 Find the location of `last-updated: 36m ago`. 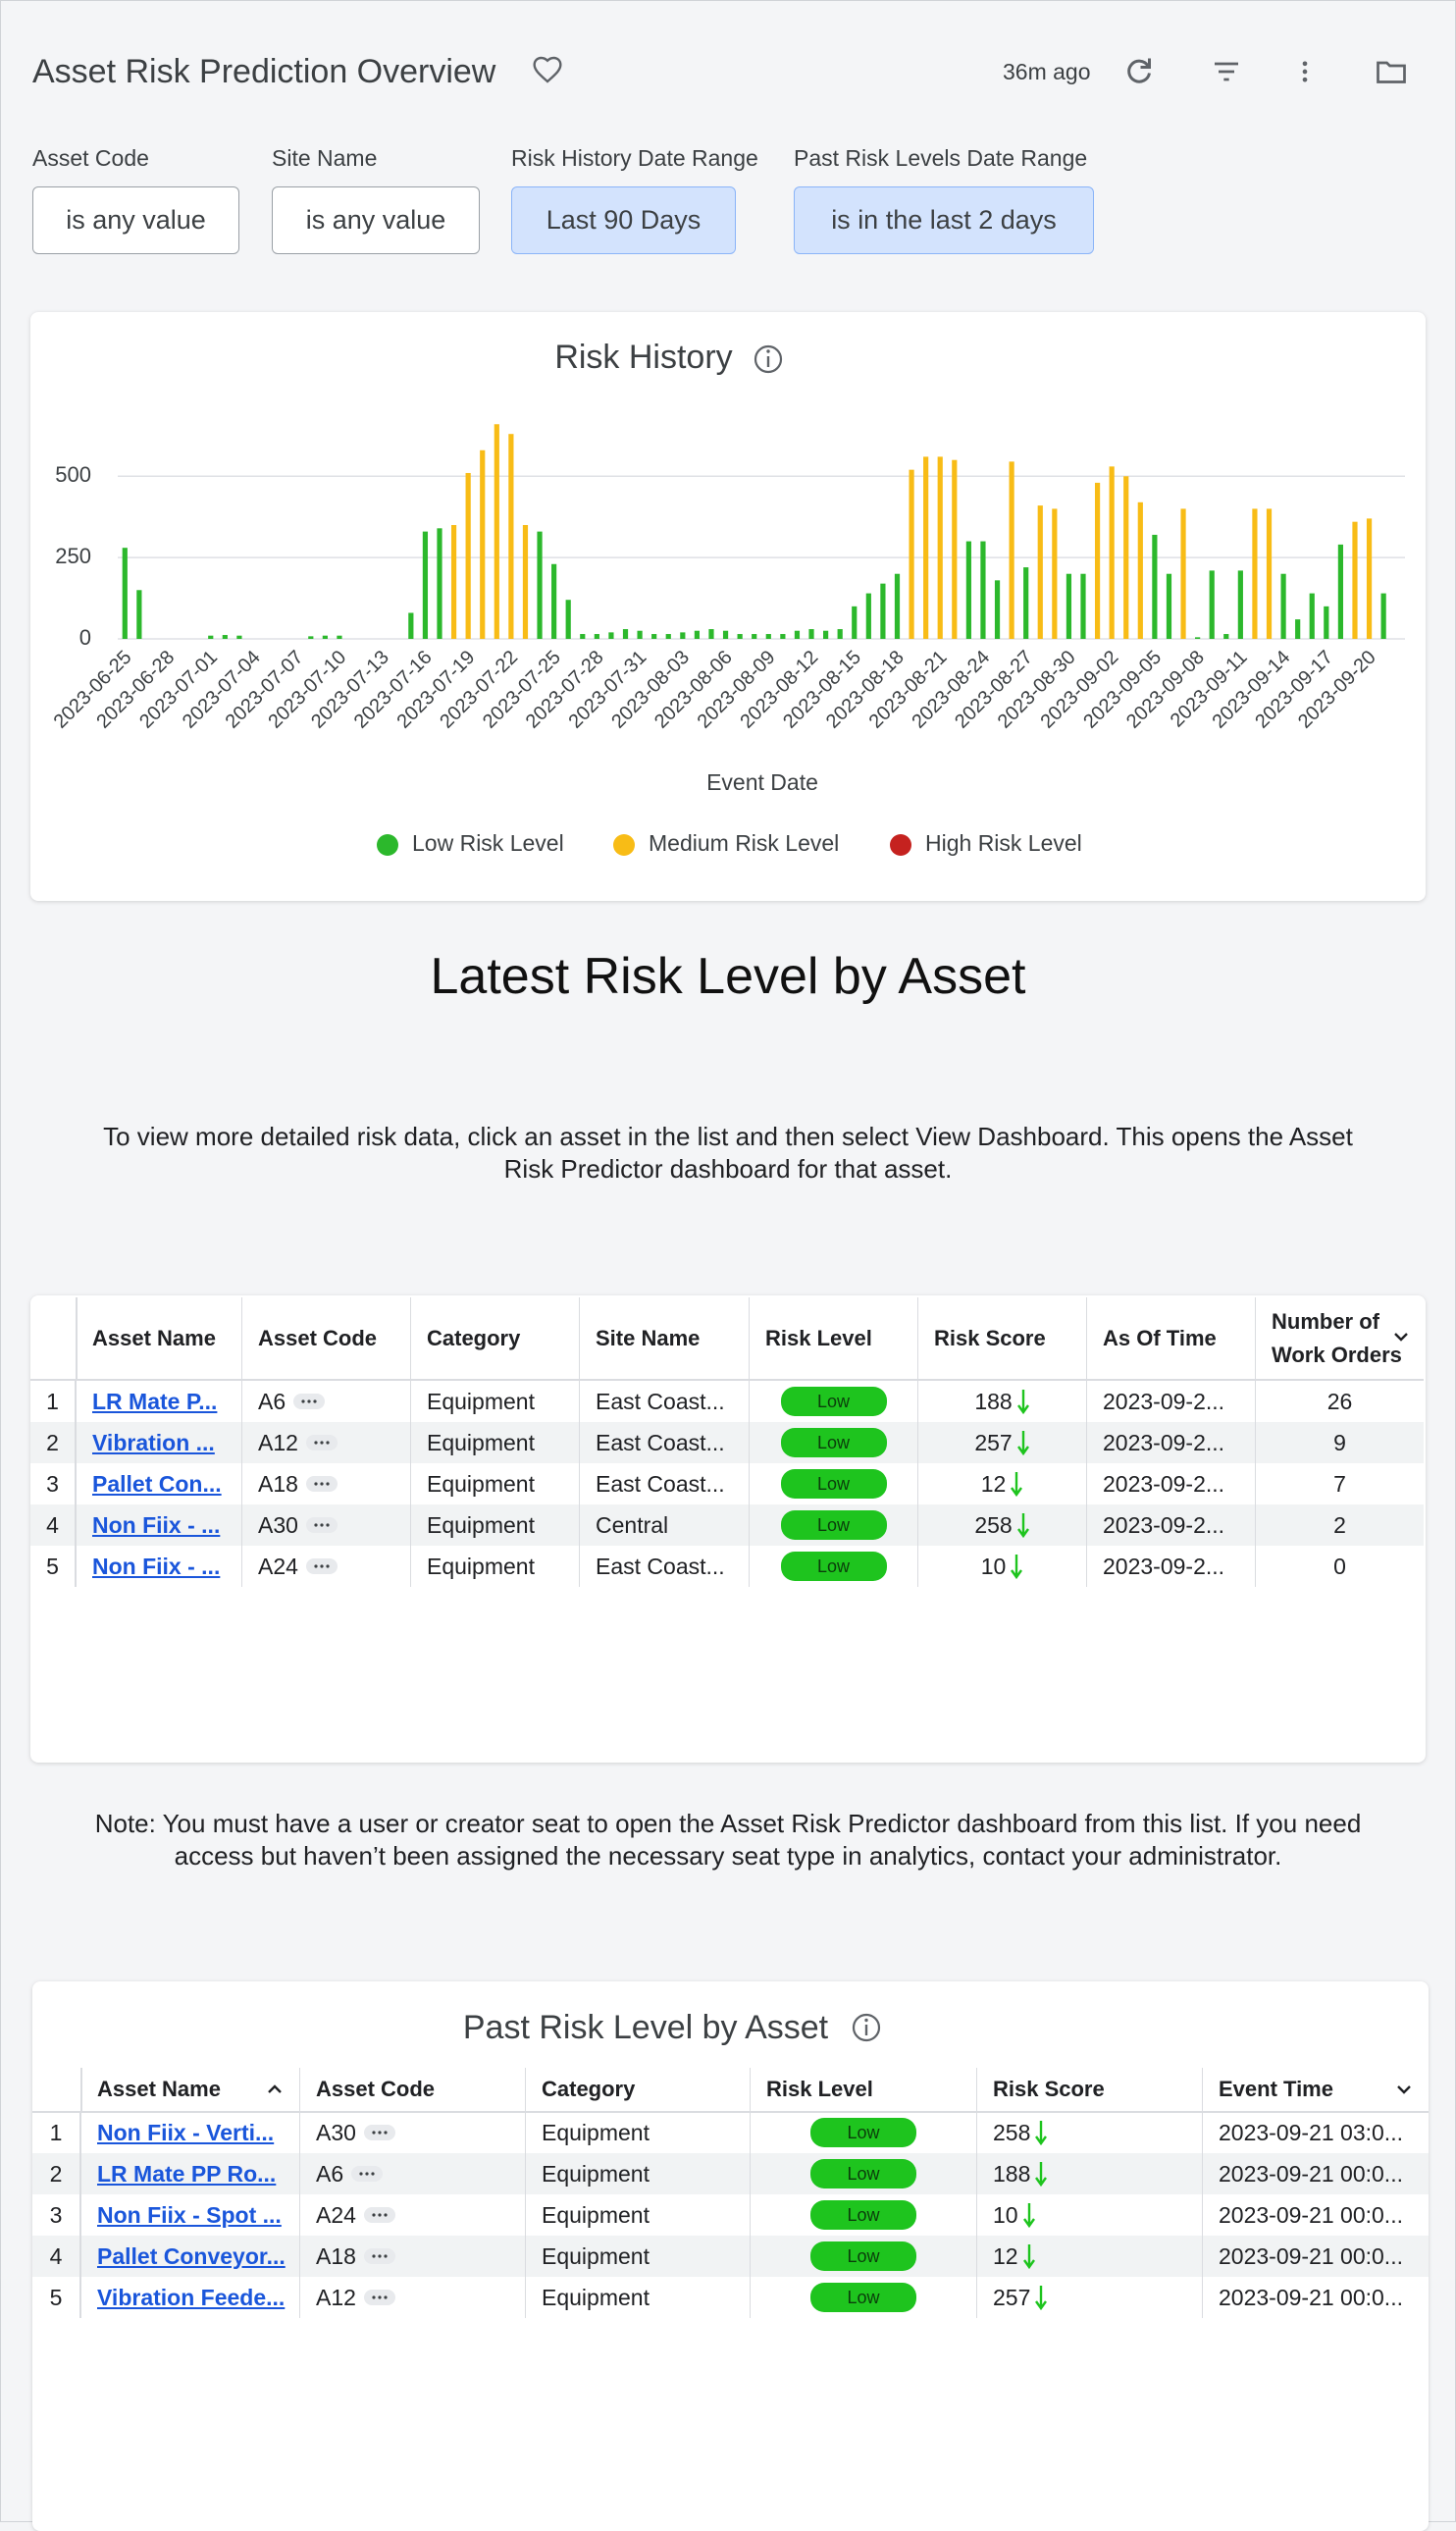

last-updated: 36m ago is located at coordinates (1047, 71).